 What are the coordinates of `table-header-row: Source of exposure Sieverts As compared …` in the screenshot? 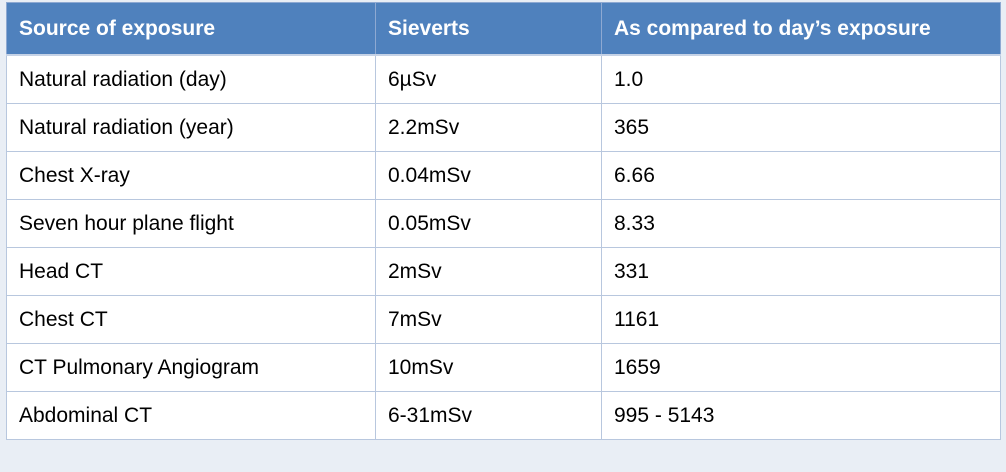 It's located at (503, 29).